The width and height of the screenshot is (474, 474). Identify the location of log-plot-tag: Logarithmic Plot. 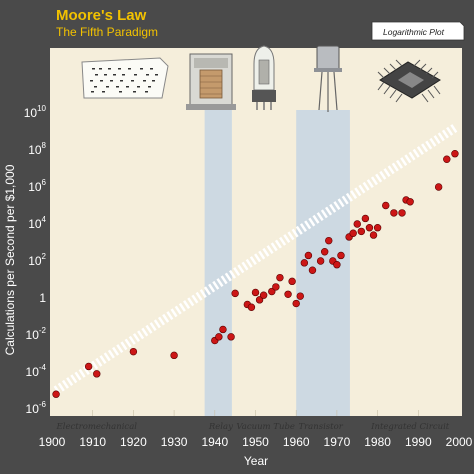
(418, 31).